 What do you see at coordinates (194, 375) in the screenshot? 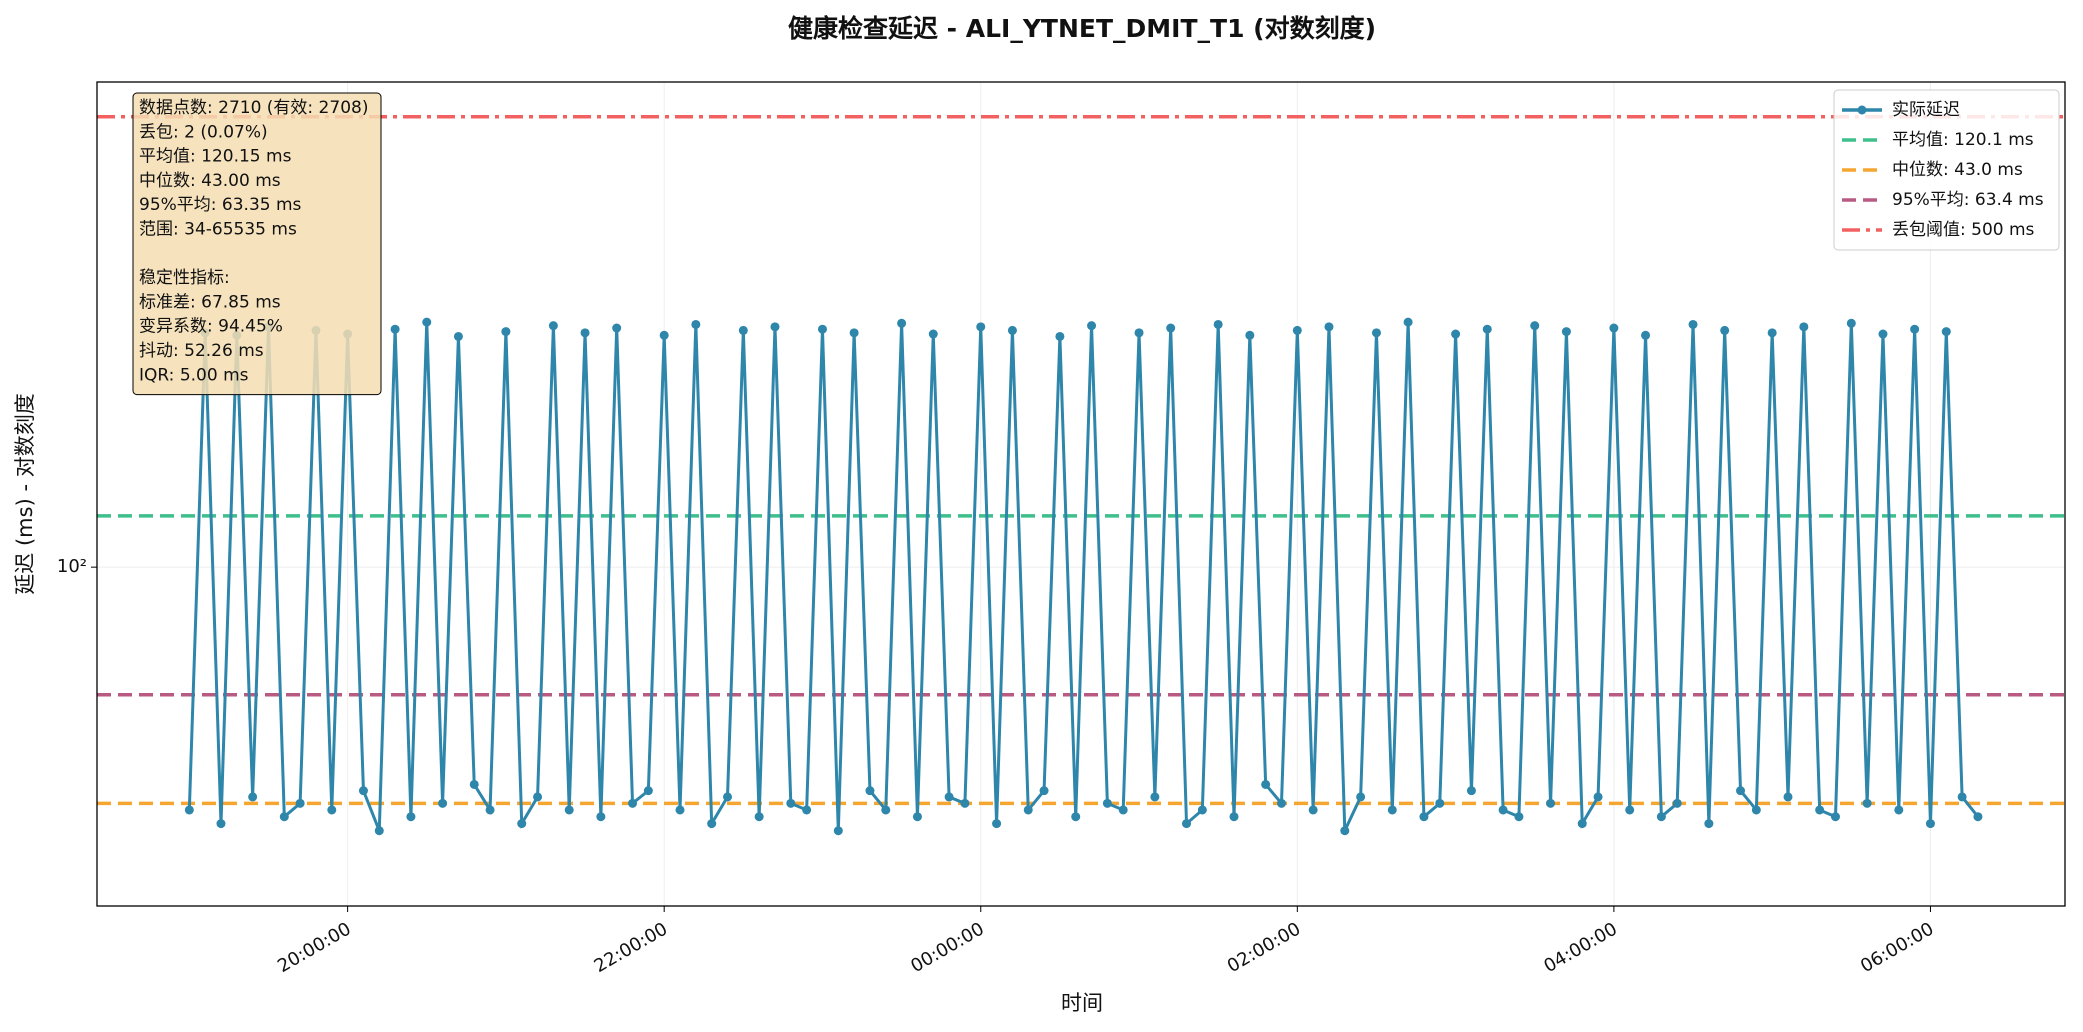
I see `stats-text: IQR: 5.00 ms` at bounding box center [194, 375].